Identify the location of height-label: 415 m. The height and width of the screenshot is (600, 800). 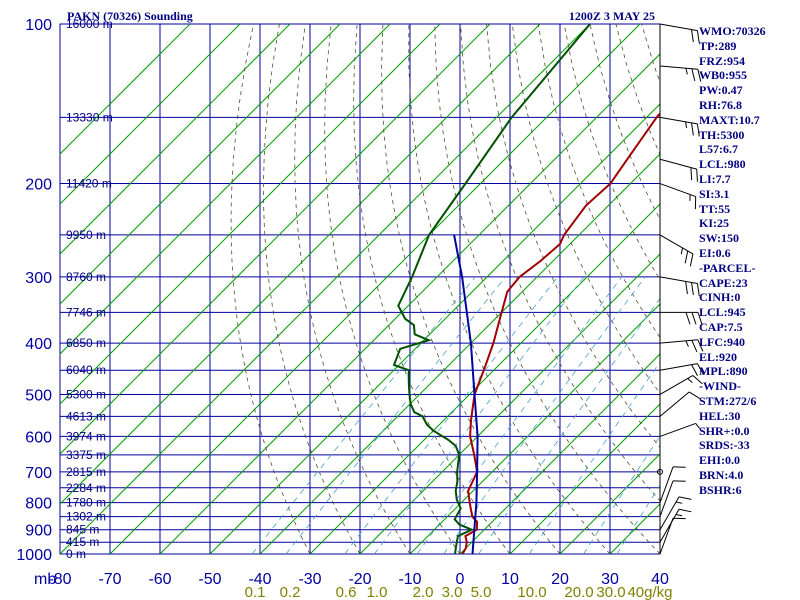
(82, 542).